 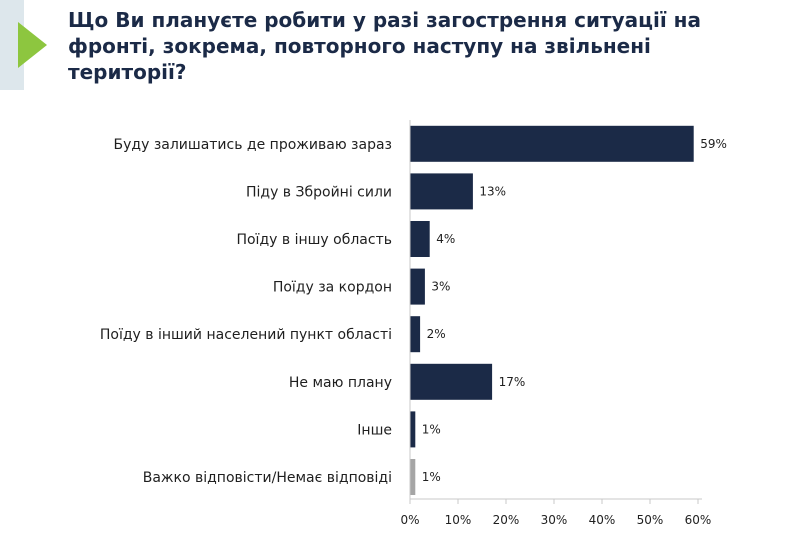 I want to click on play-arrow-icon, so click(x=23, y=45).